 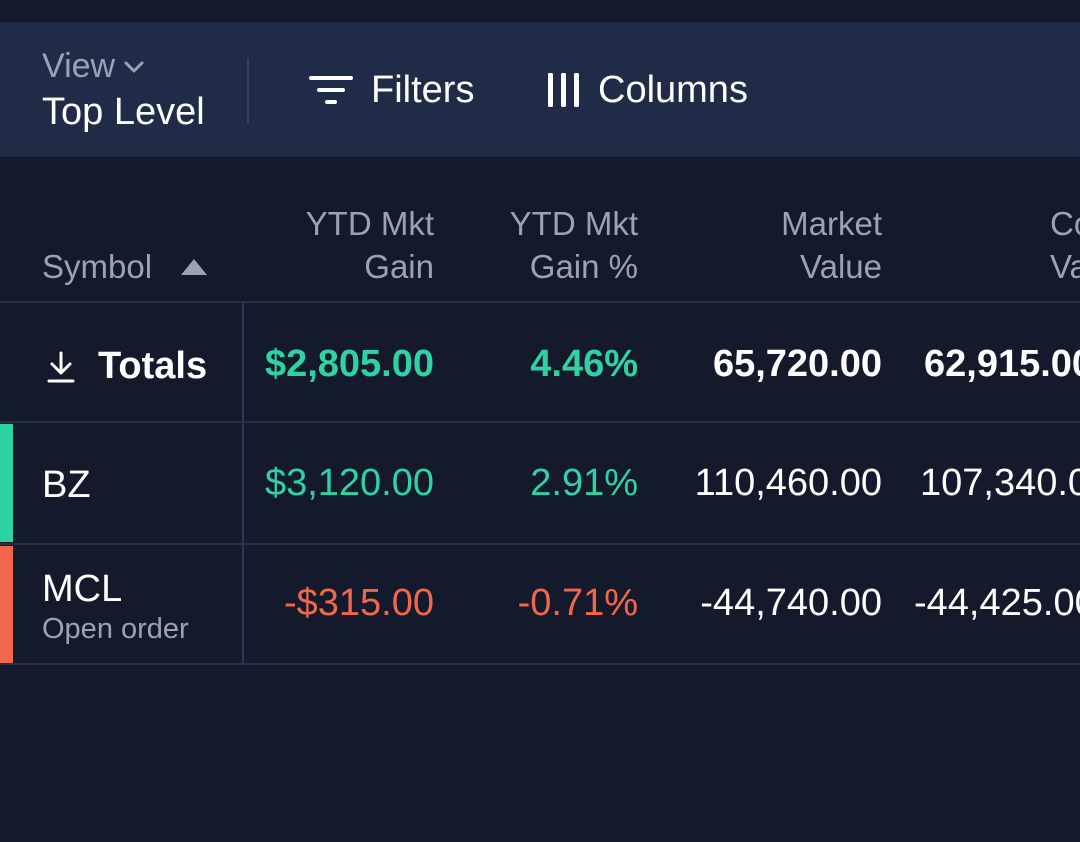 I want to click on view-value: Top Level, so click(x=123, y=112).